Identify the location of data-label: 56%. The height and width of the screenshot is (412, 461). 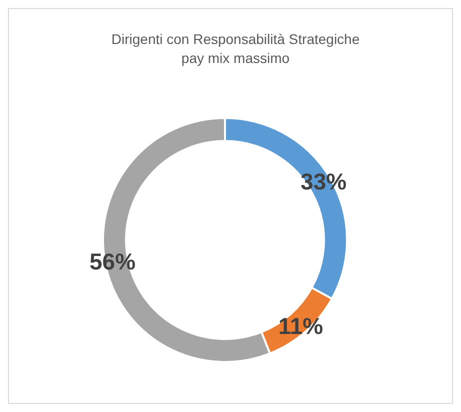
(113, 261).